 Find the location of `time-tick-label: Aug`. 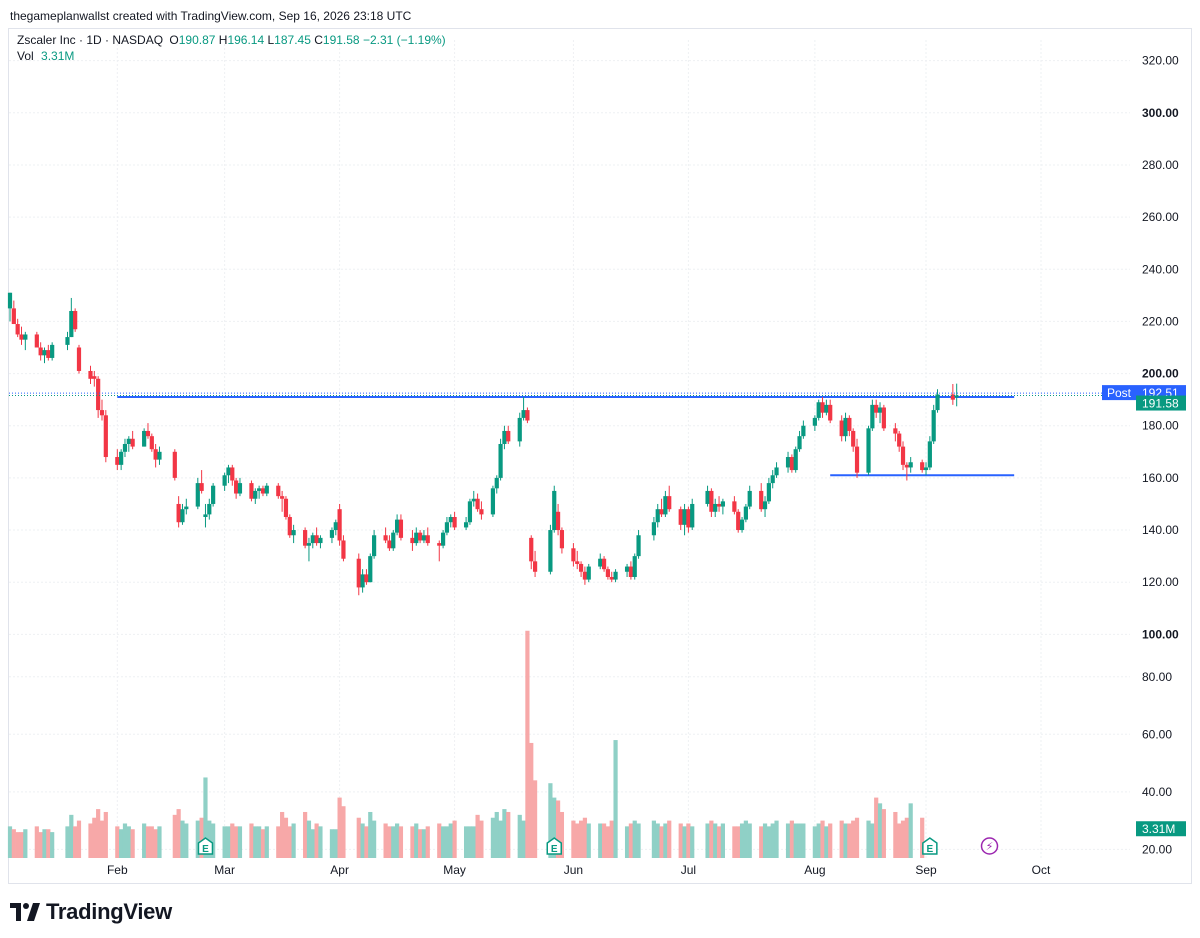

time-tick-label: Aug is located at coordinates (814, 870).